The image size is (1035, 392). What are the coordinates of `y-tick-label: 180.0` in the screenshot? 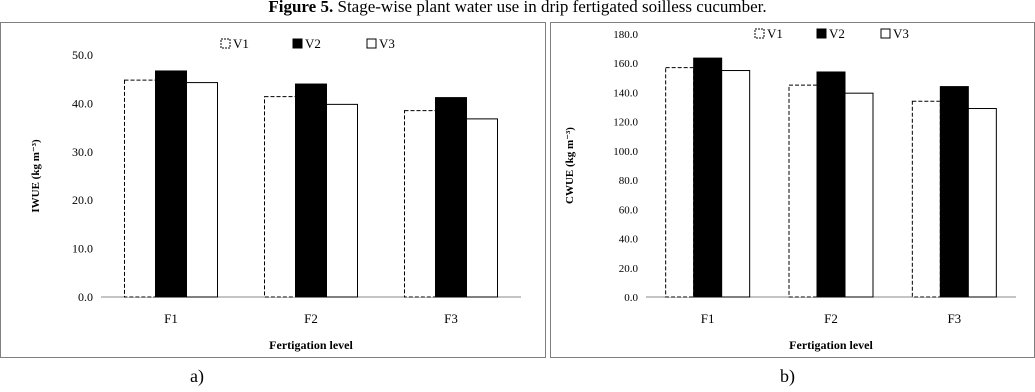 It's located at (625, 35).